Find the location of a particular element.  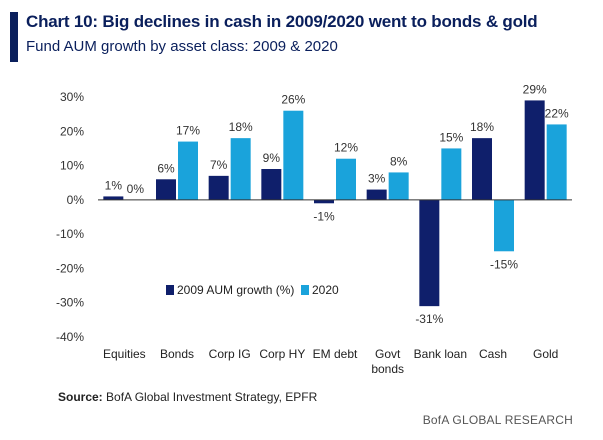

y-tick-label: 20% is located at coordinates (72, 131).